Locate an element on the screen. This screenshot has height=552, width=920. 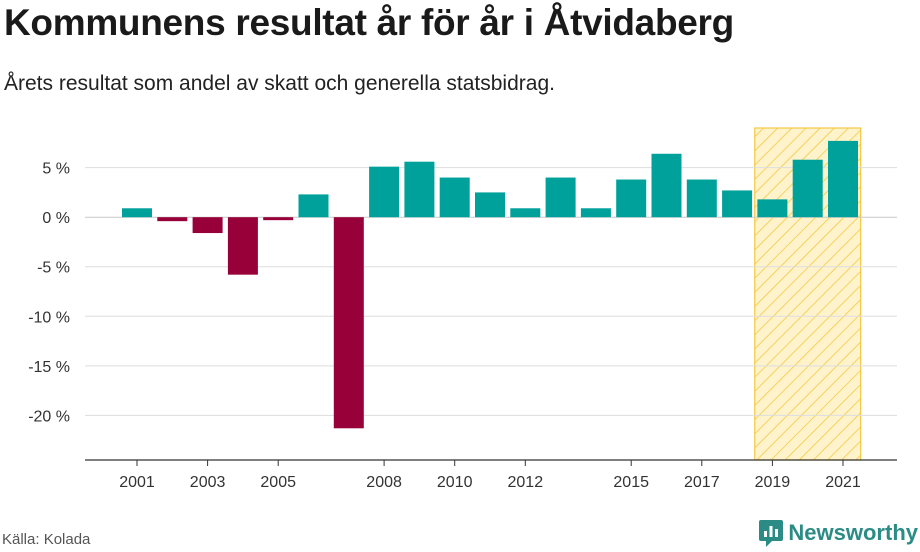
y-tick-label: -20 % is located at coordinates (49, 416).